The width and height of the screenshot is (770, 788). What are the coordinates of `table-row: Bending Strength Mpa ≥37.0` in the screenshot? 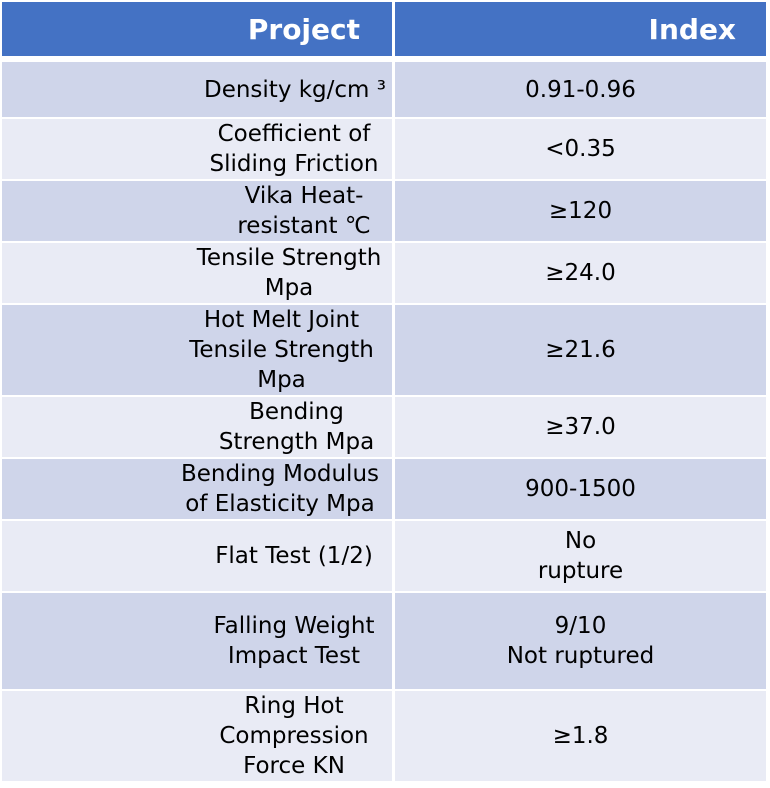 It's located at (384, 428).